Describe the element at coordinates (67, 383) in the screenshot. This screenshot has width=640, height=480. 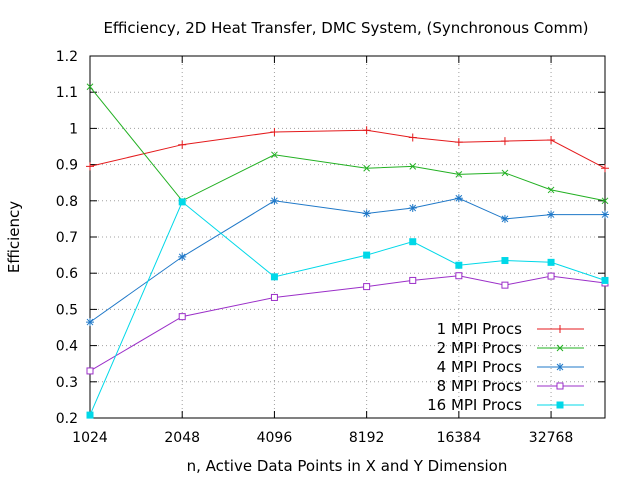
I see `y-tick-label: 0.3` at that location.